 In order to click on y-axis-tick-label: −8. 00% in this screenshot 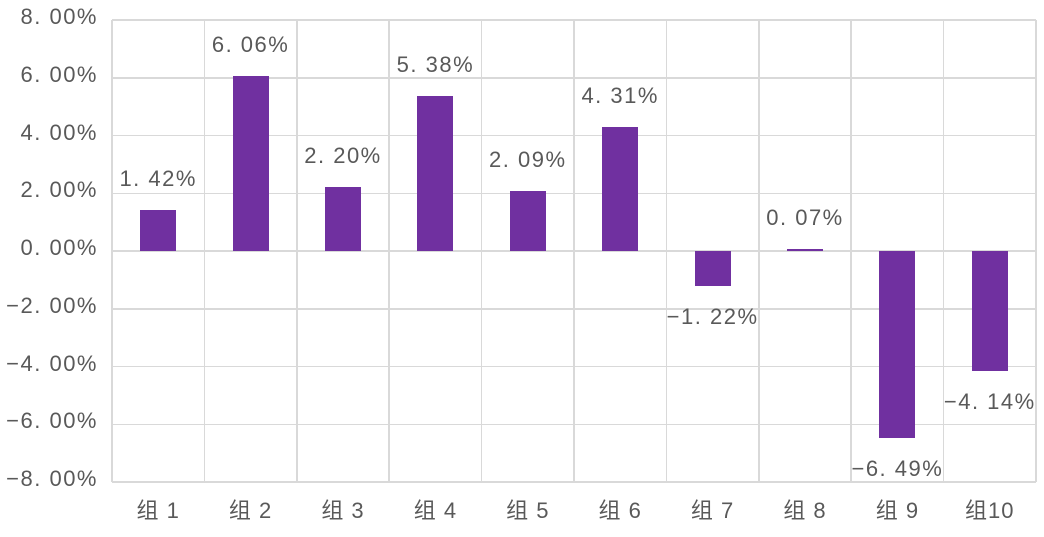, I will do `click(52, 478)`.